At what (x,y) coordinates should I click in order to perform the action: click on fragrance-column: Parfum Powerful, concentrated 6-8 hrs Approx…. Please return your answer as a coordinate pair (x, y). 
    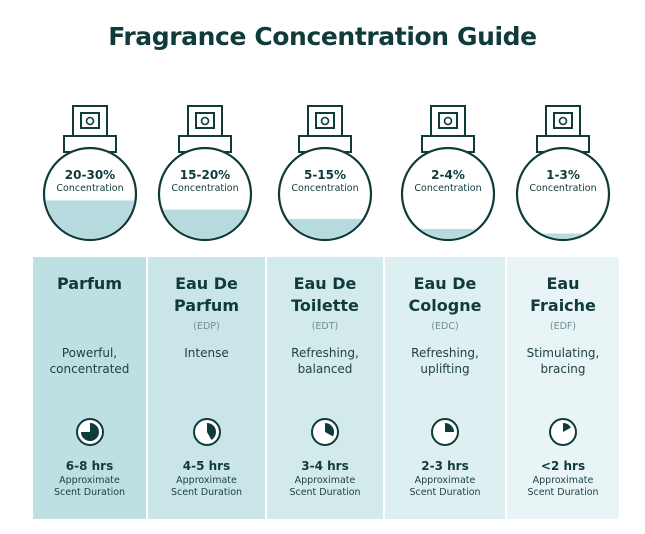
    Looking at the image, I should click on (89, 388).